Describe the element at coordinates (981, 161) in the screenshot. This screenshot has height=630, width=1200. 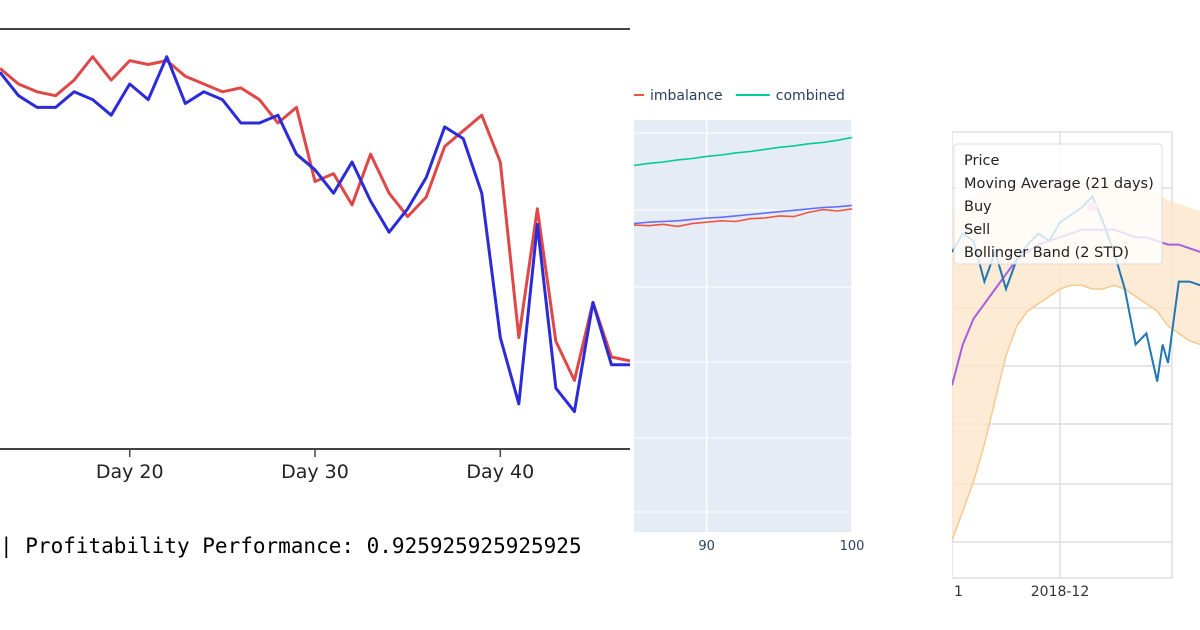
I see `legend-label-price: Price` at that location.